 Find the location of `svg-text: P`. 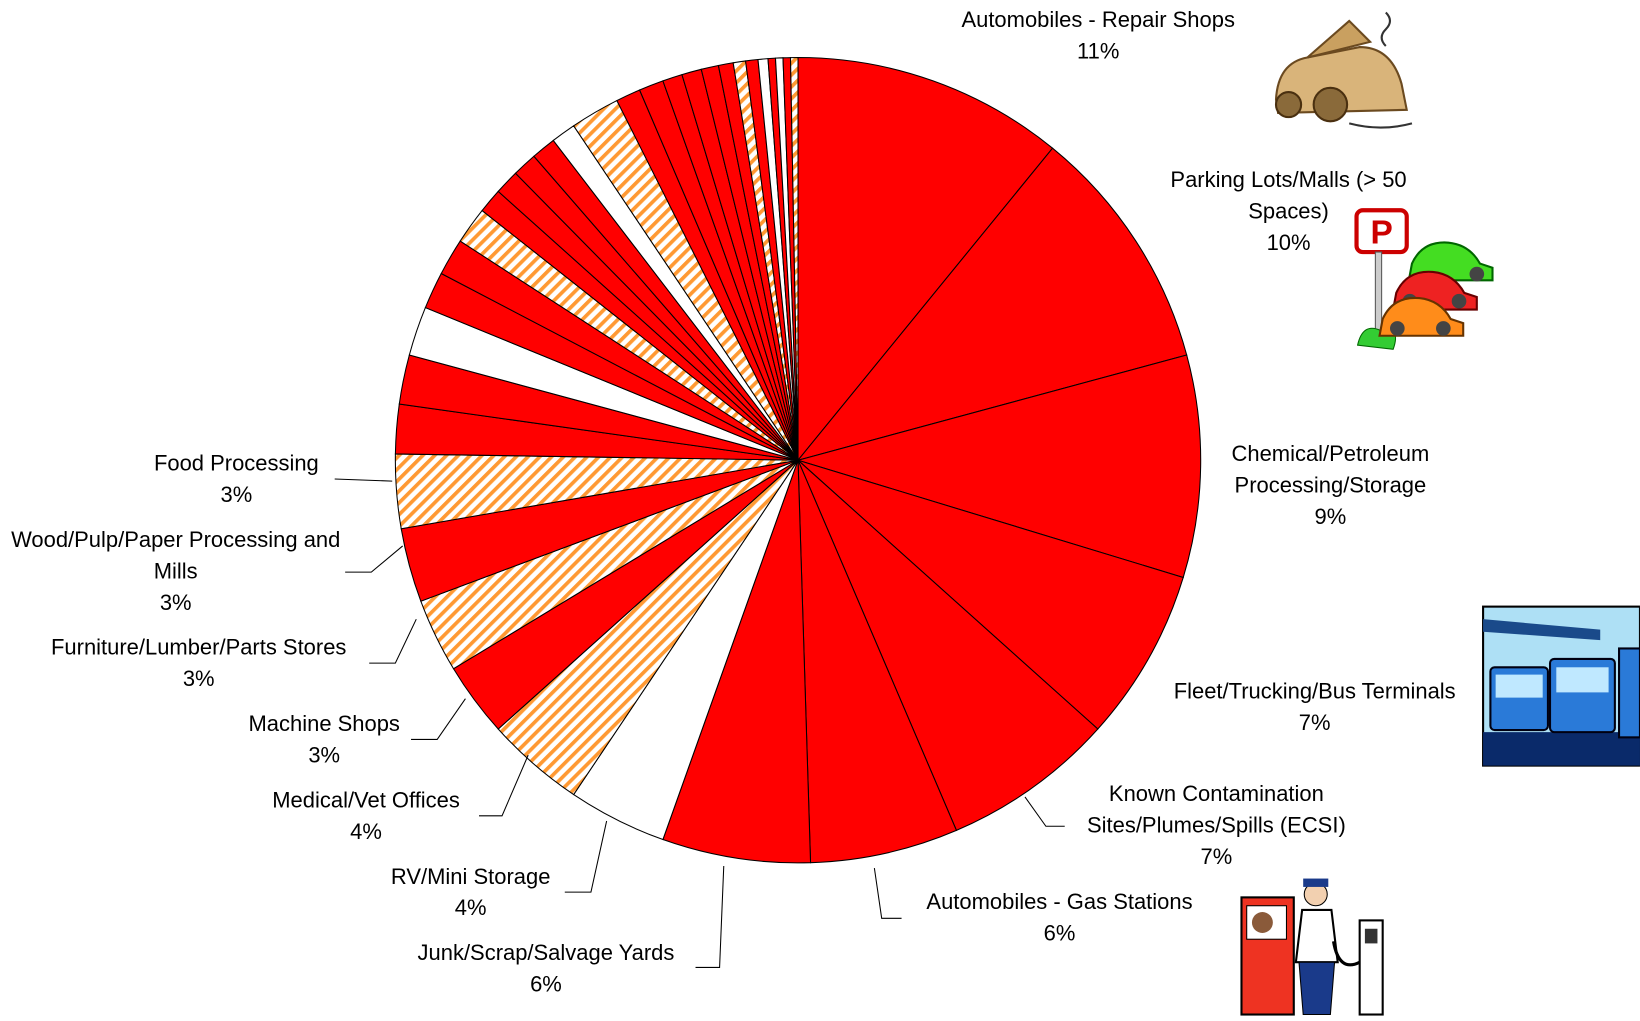

svg-text: P is located at coordinates (1381, 233).